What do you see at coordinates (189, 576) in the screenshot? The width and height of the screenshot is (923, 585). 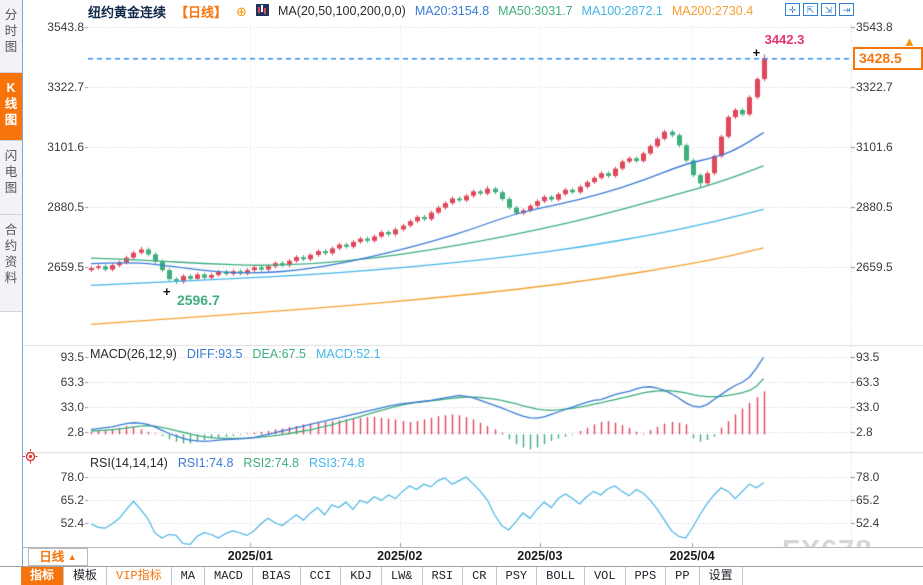 I see `indicator-tab-4: MA` at bounding box center [189, 576].